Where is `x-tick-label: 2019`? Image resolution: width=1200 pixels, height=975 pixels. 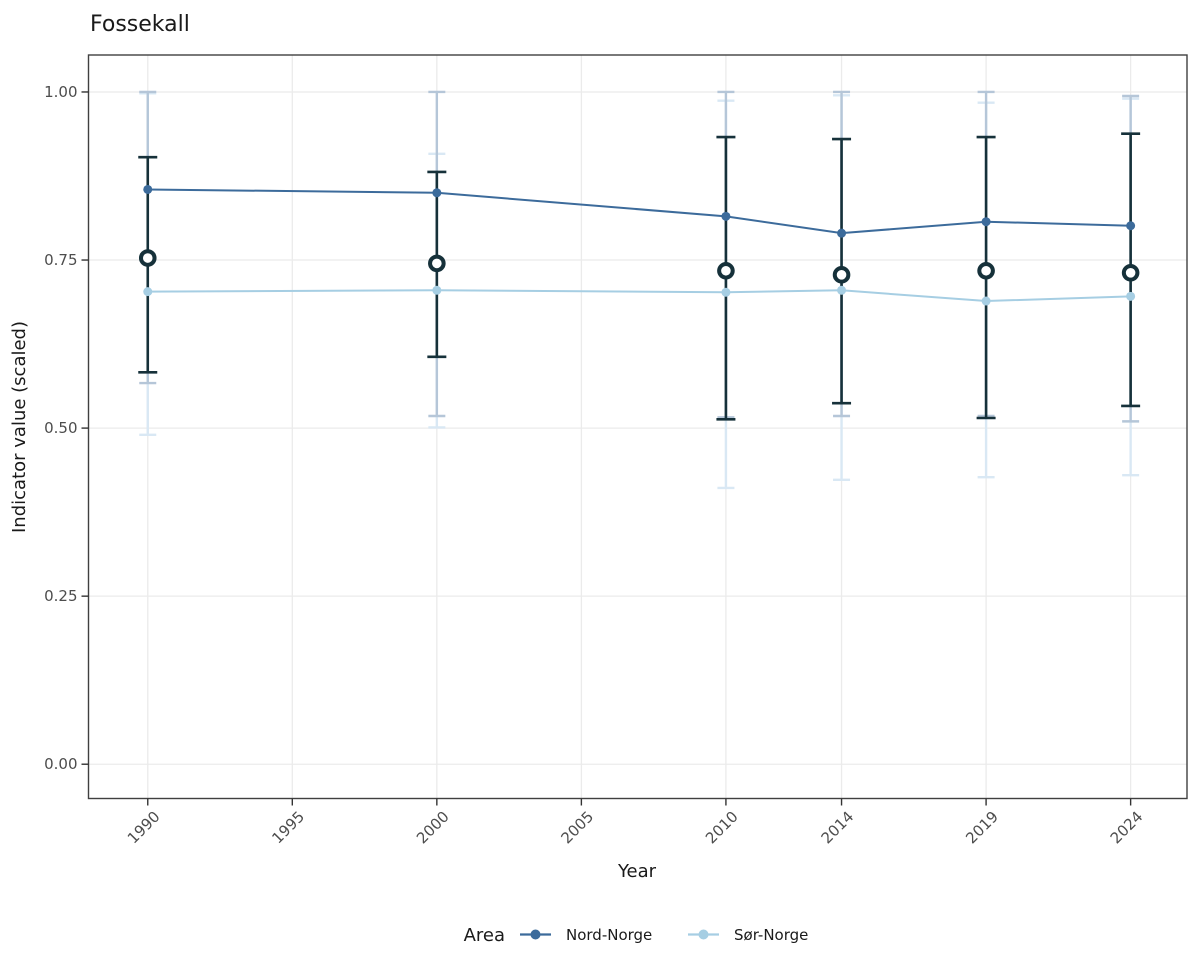 x-tick-label: 2019 is located at coordinates (982, 828).